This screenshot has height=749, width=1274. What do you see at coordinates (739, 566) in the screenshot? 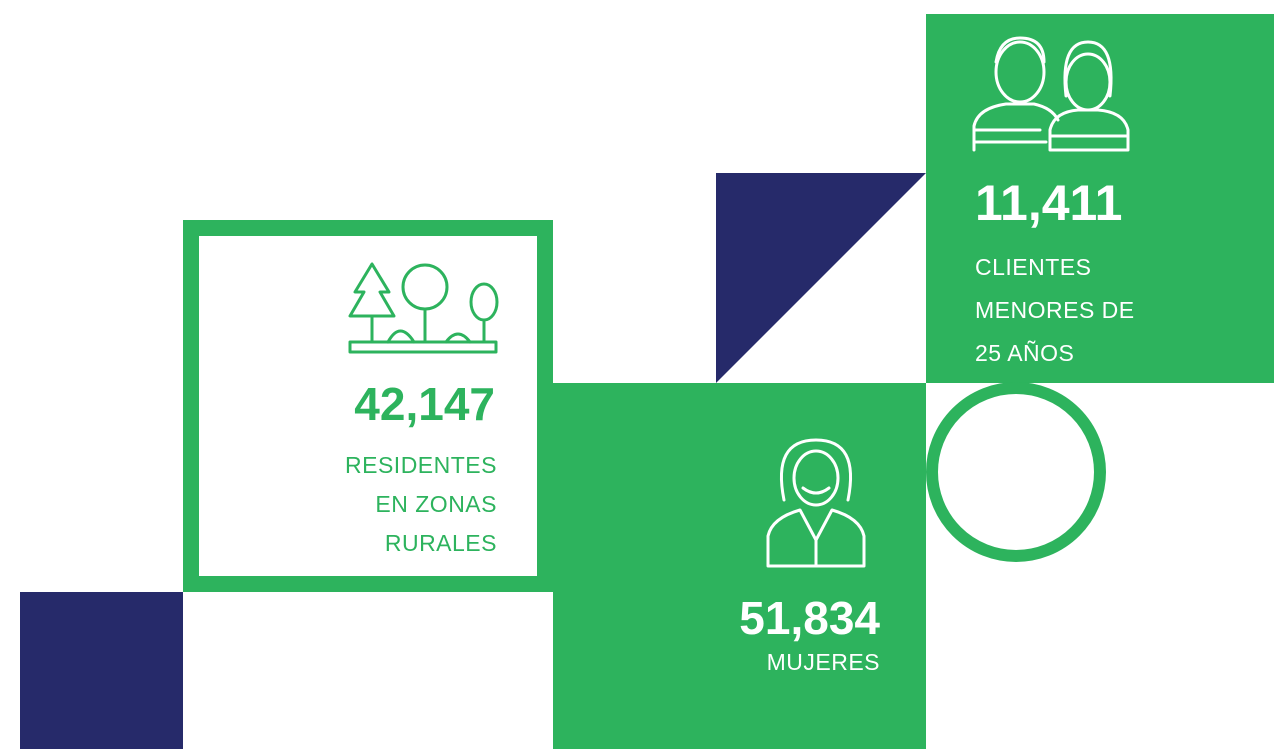
I see `green-square-center` at bounding box center [739, 566].